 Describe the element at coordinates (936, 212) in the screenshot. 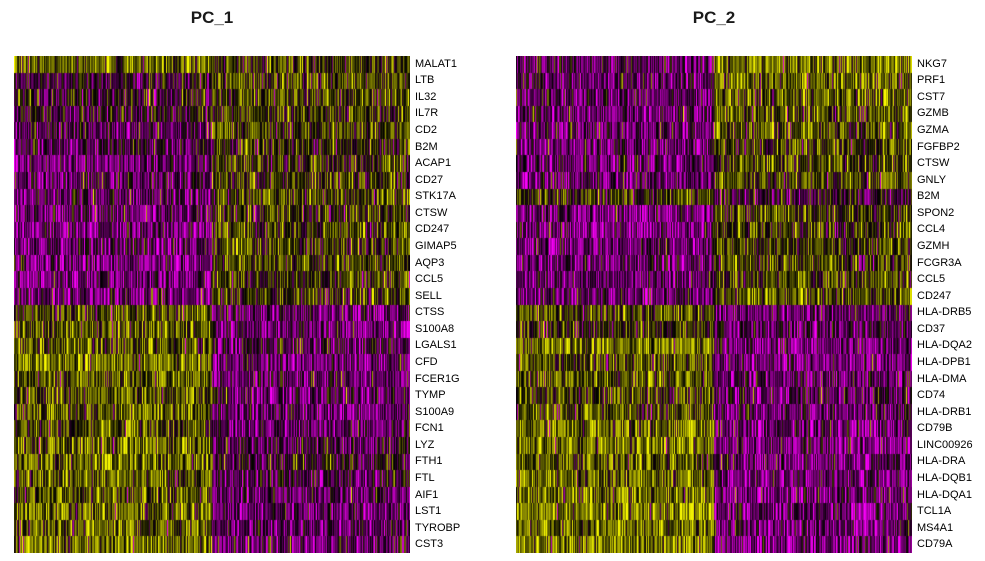

I see `gene-label: SPON2` at that location.